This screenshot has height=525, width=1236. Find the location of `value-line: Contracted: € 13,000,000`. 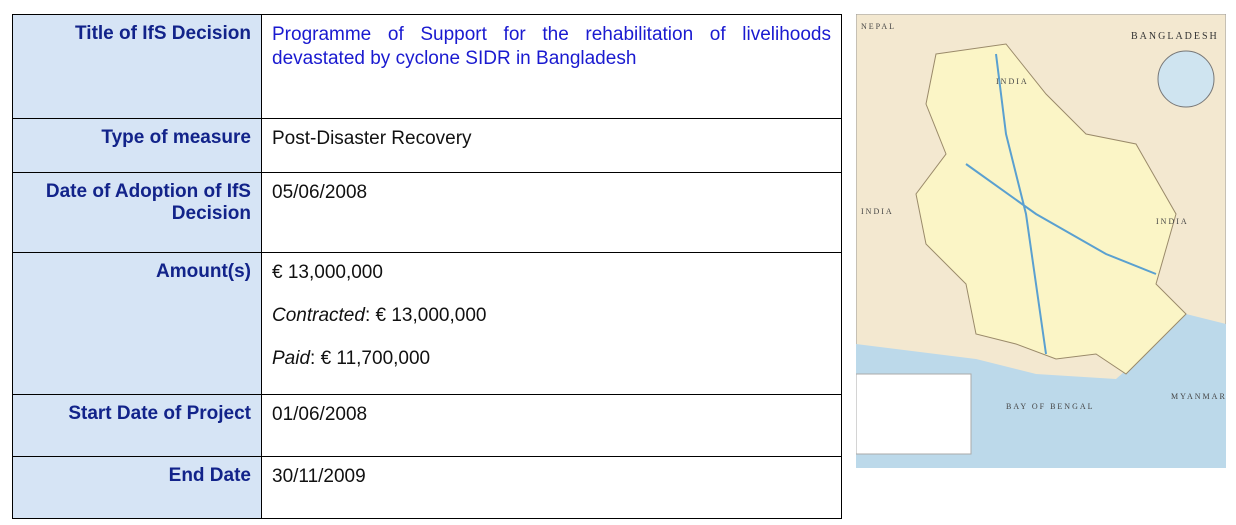

value-line: Contracted: € 13,000,000 is located at coordinates (551, 316).